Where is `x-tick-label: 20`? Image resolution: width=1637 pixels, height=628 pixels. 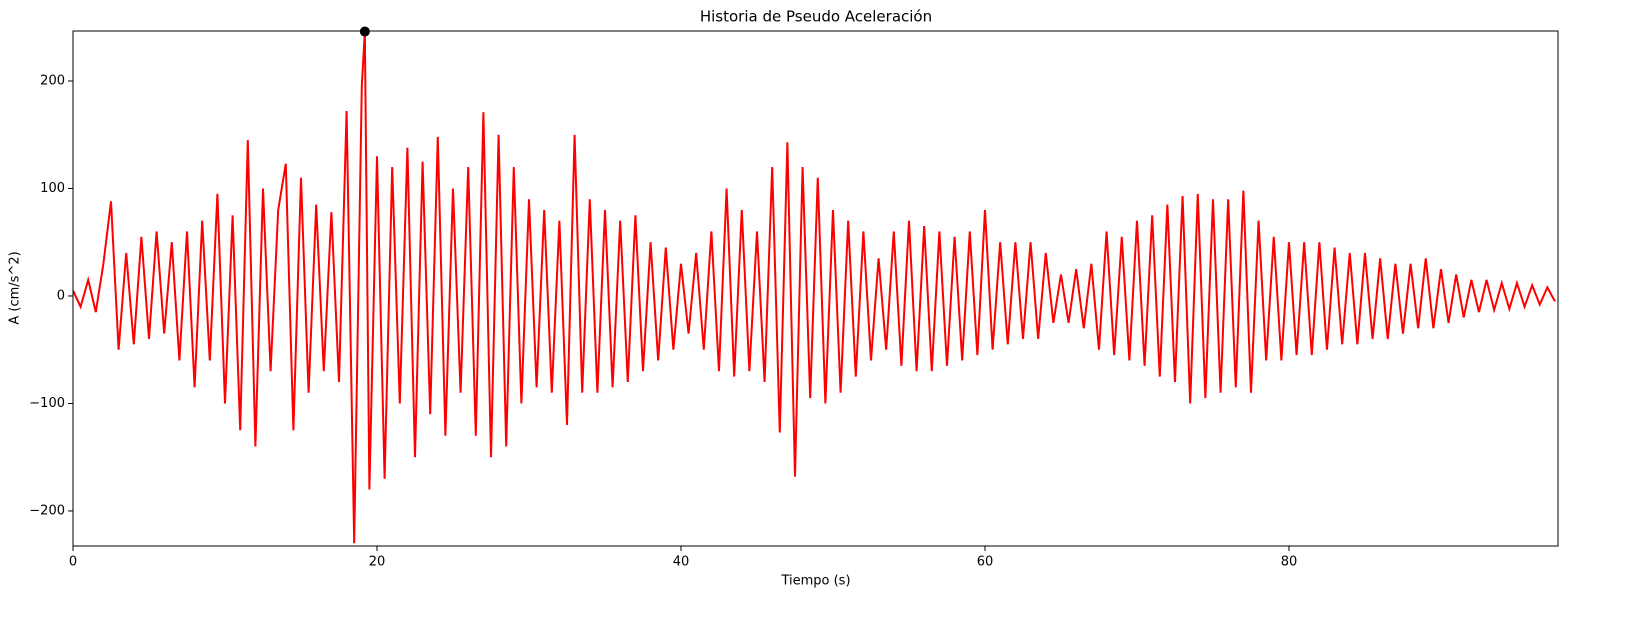 x-tick-label: 20 is located at coordinates (377, 562).